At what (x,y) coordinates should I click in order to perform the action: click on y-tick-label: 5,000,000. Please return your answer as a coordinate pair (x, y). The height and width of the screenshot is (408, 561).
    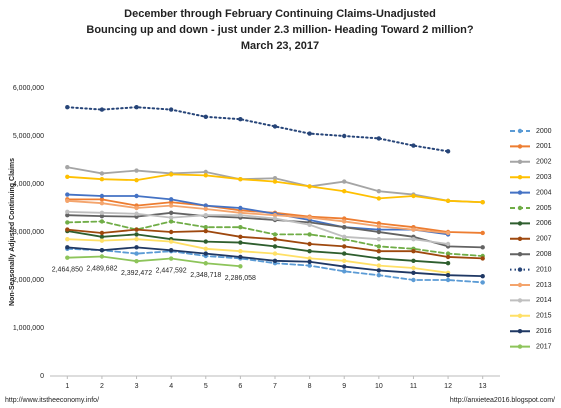
    Looking at the image, I should click on (28, 136).